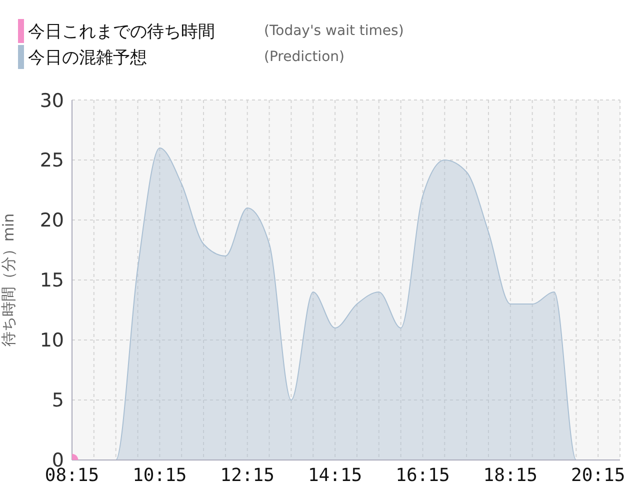  I want to click on text: (Today's wait times), so click(334, 31).